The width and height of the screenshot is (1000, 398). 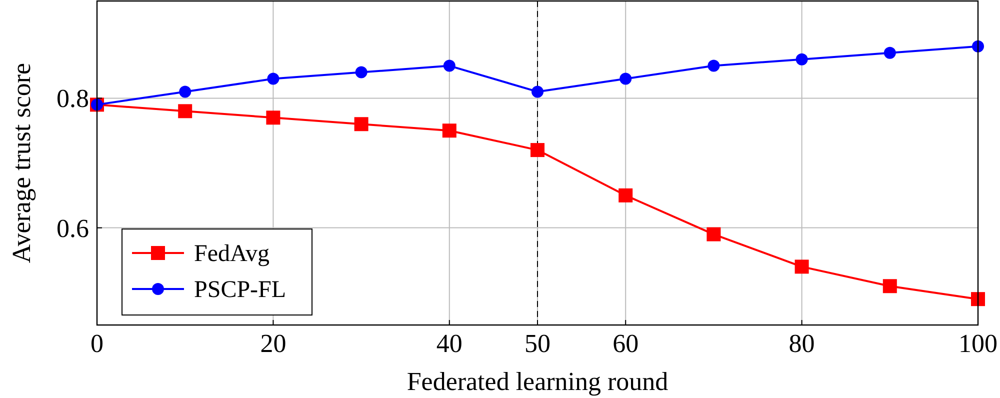 What do you see at coordinates (72, 99) in the screenshot?
I see `y-tick-label: 0.8` at bounding box center [72, 99].